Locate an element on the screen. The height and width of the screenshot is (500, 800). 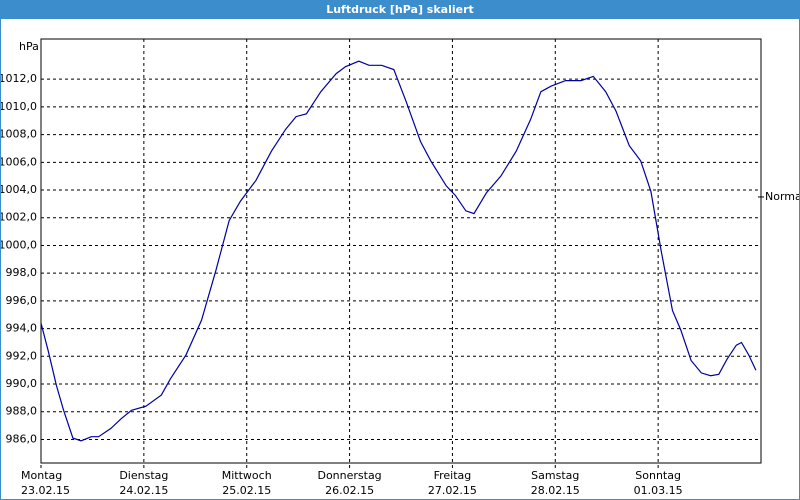
x-tick-date: 26.02.15 is located at coordinates (349, 490).